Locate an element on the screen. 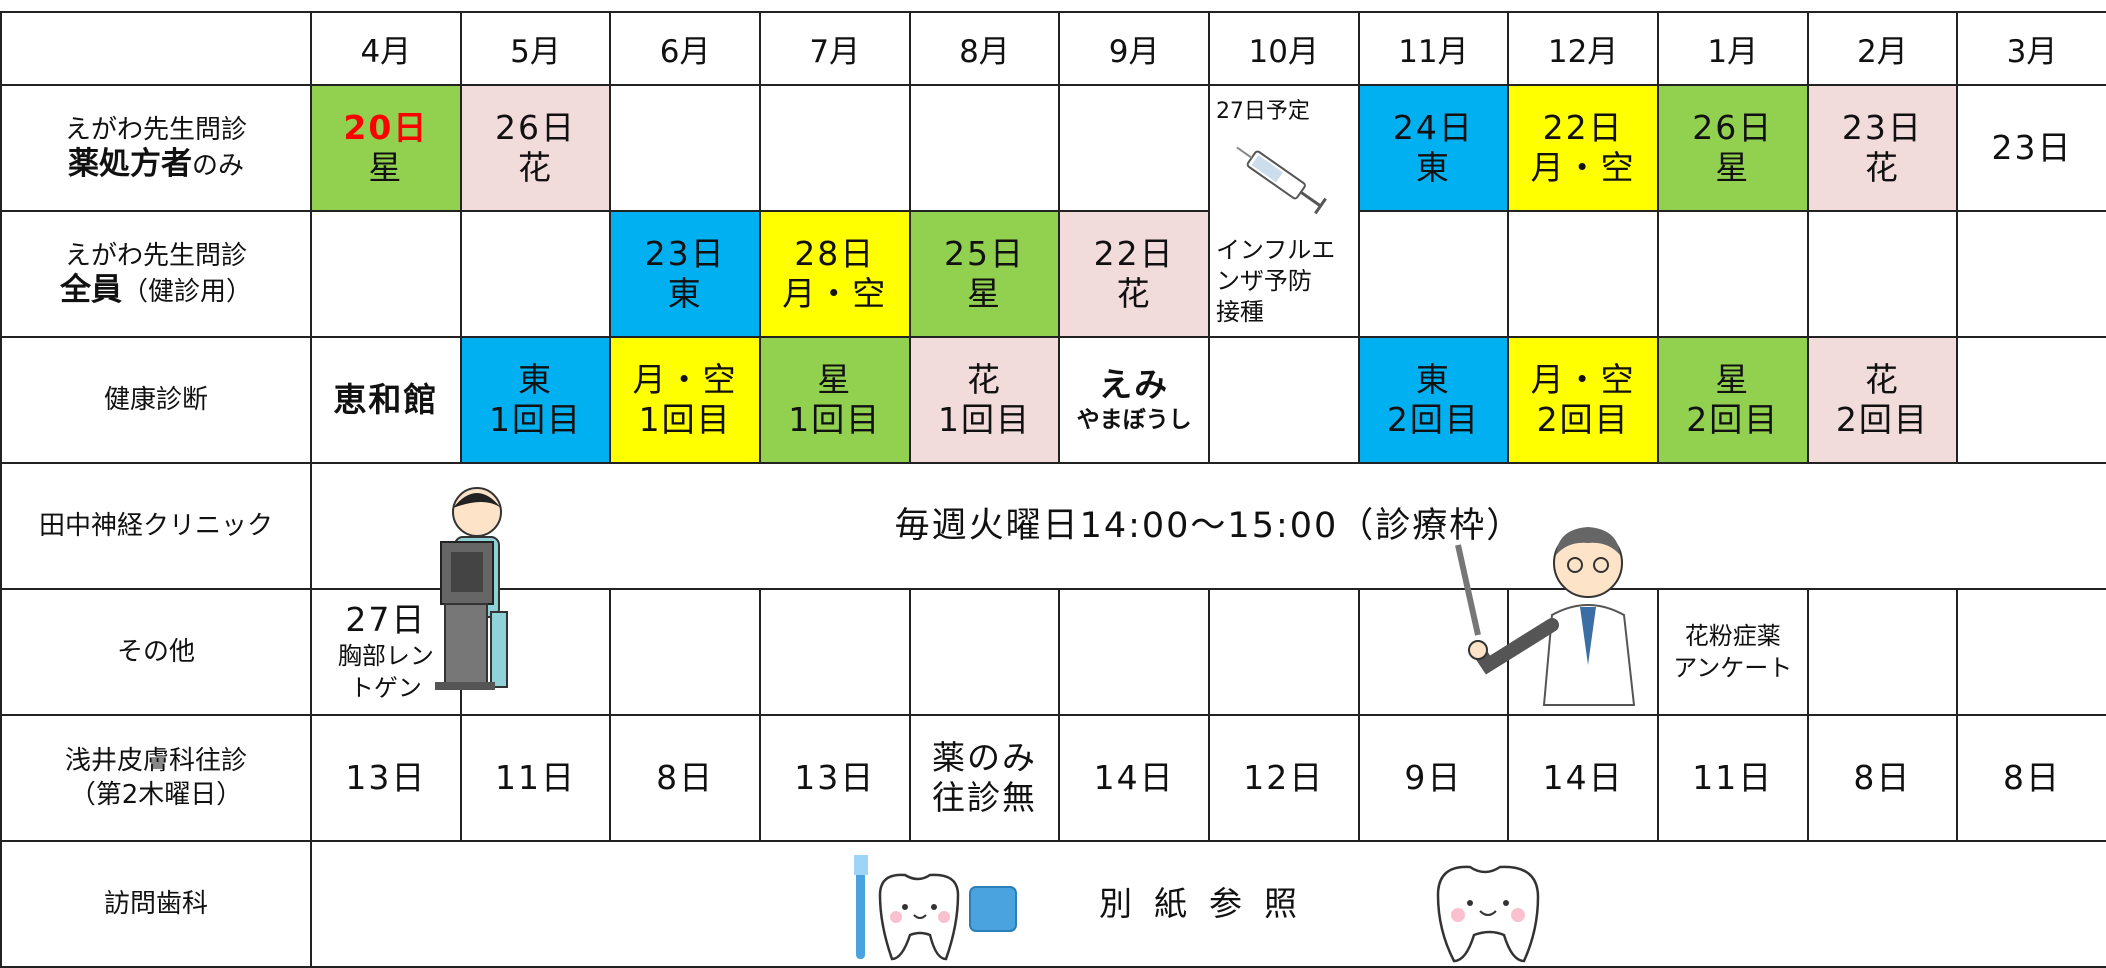 This screenshot has width=2106, height=968. cell-text: 27日予定 is located at coordinates (1262, 111).